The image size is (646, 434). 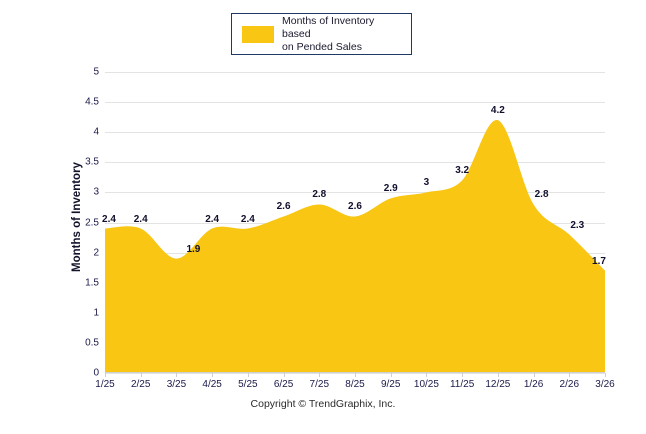 I want to click on x-axis-tick-label: 4/25, so click(x=212, y=384).